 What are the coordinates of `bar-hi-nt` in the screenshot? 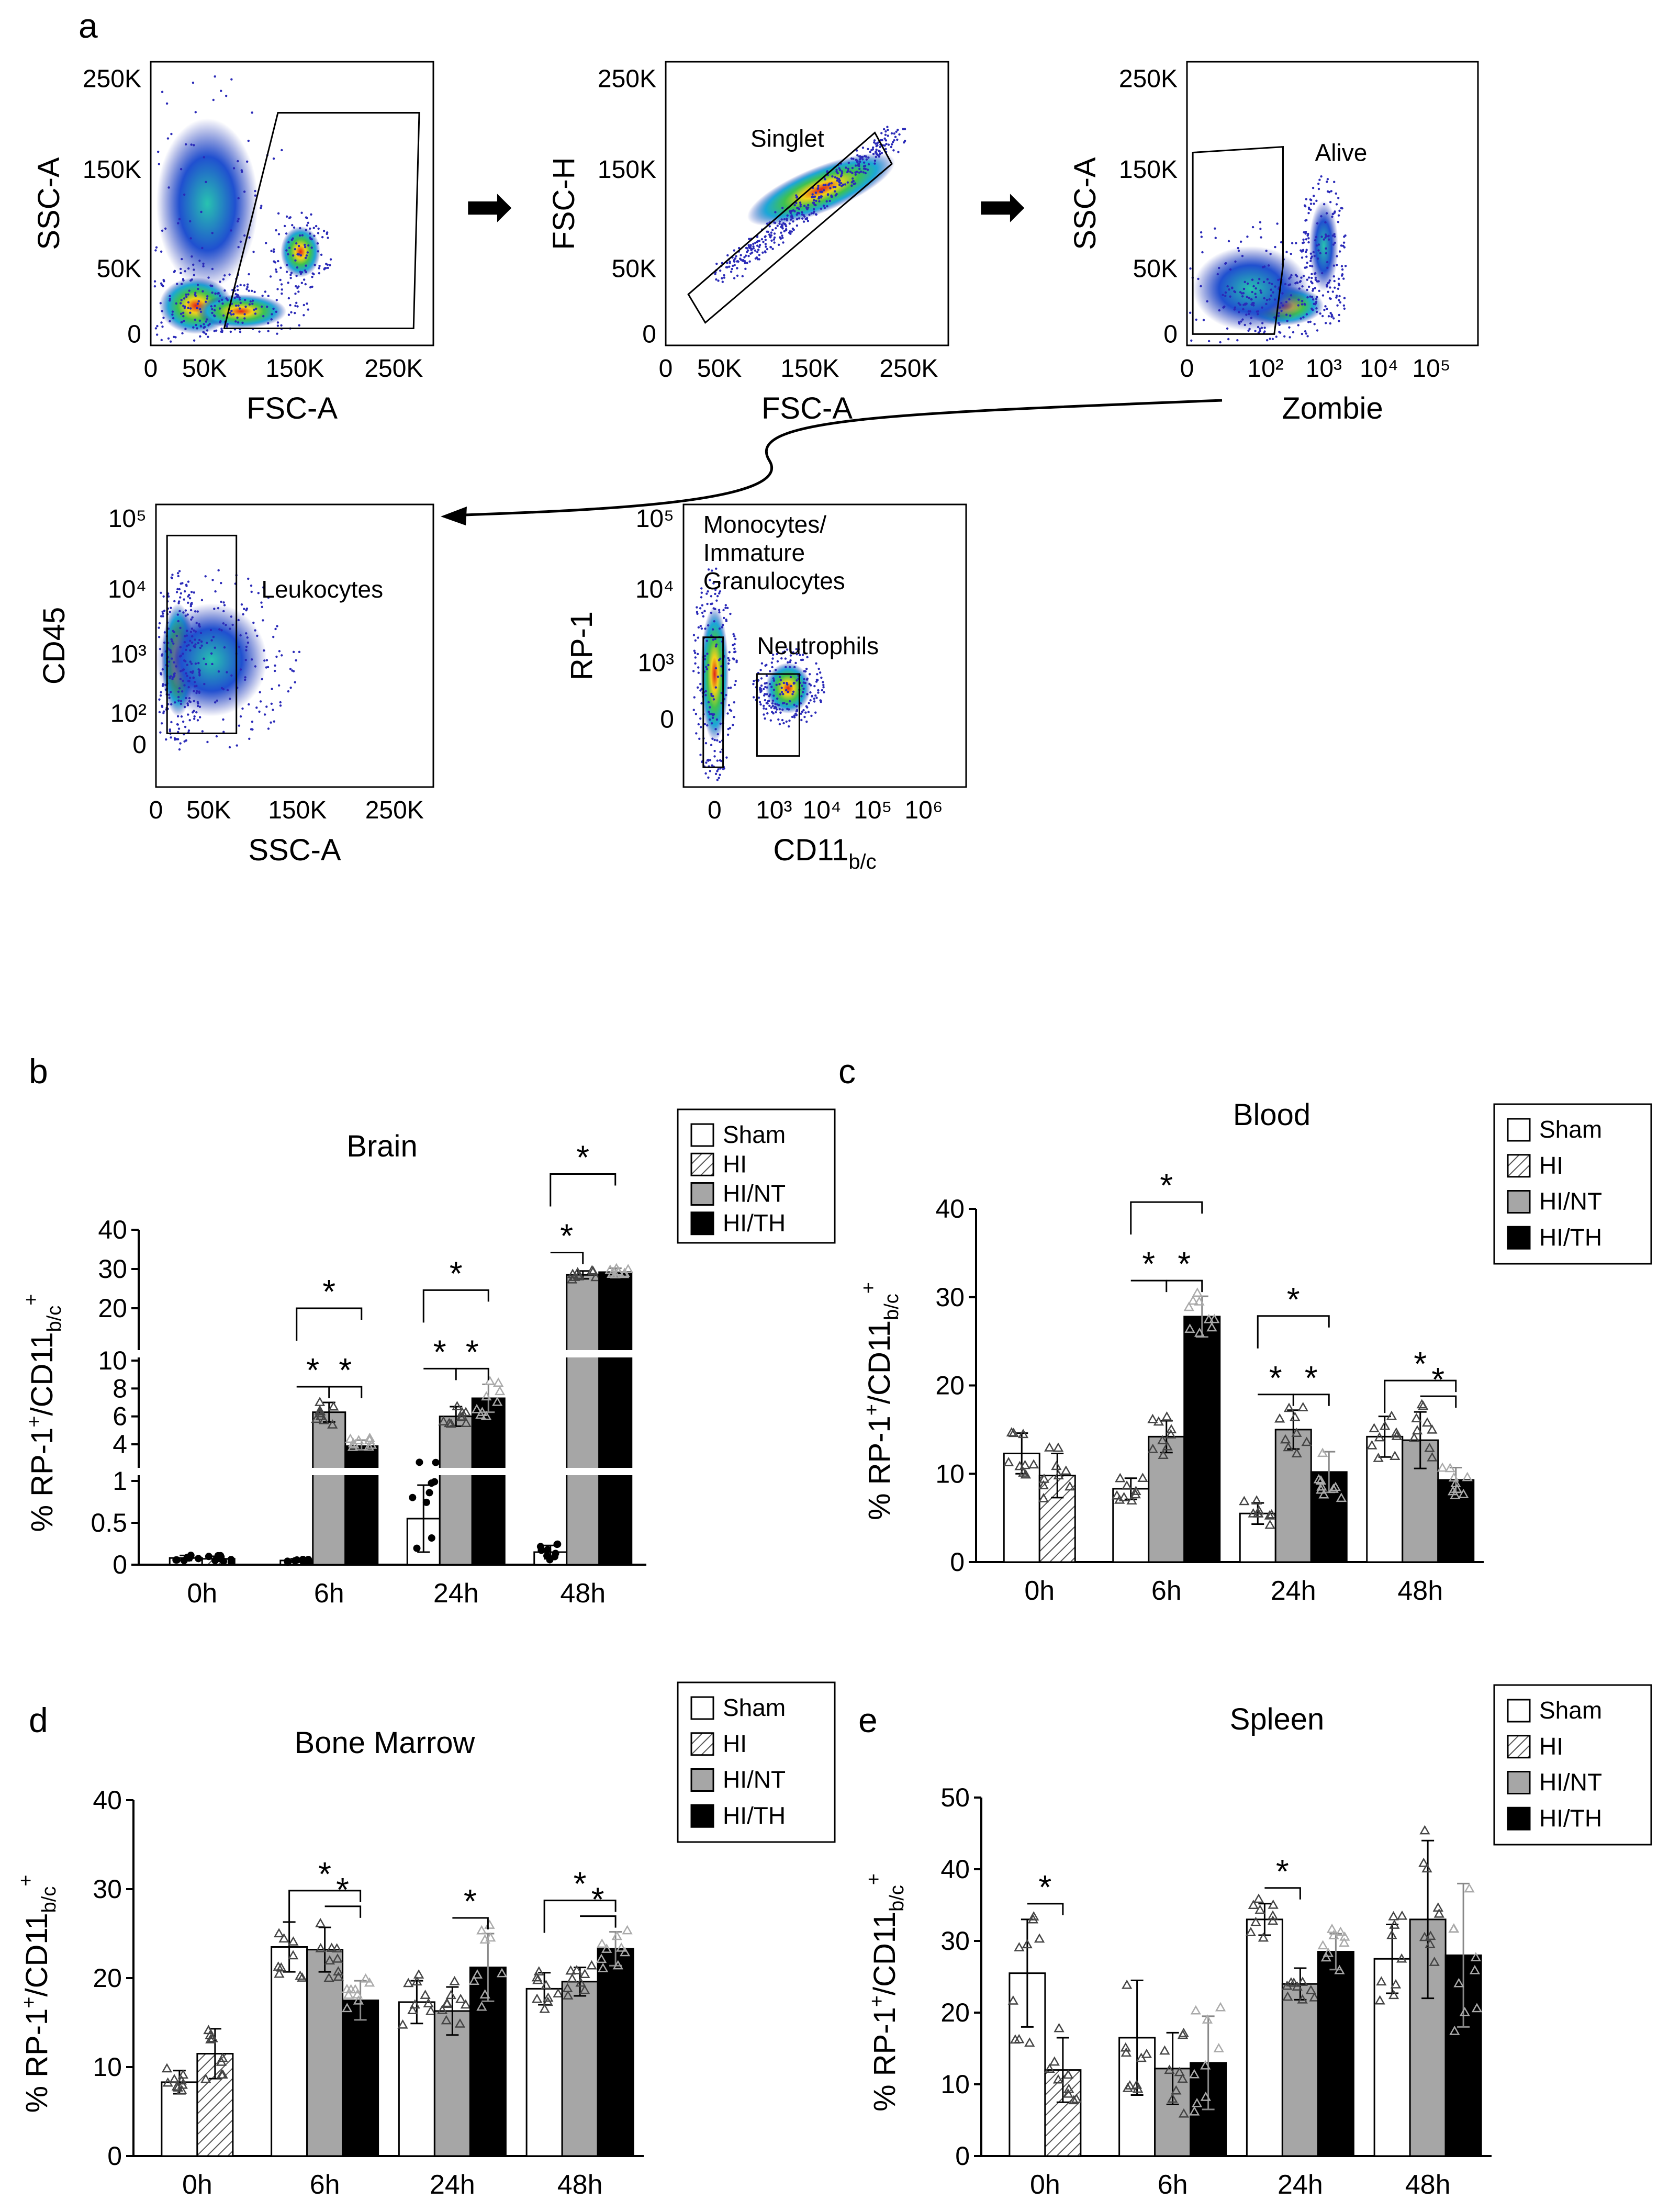 It's located at (583, 1420).